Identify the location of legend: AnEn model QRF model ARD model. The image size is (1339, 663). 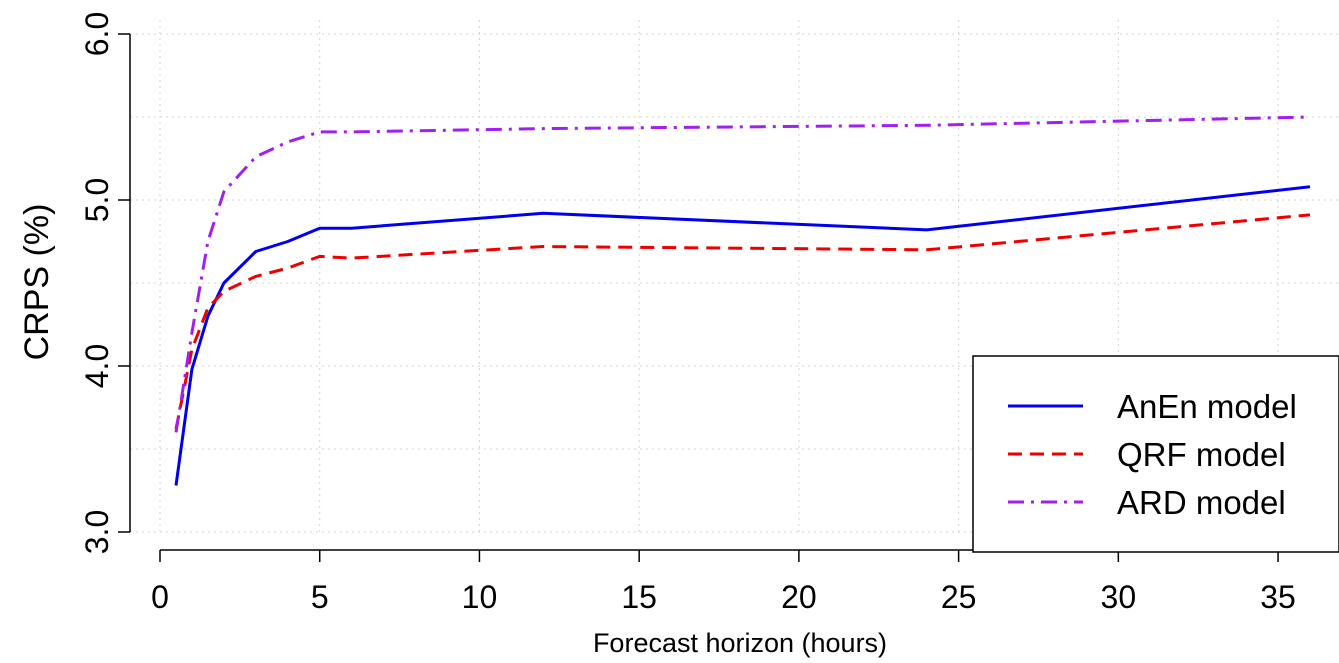
(1155, 454).